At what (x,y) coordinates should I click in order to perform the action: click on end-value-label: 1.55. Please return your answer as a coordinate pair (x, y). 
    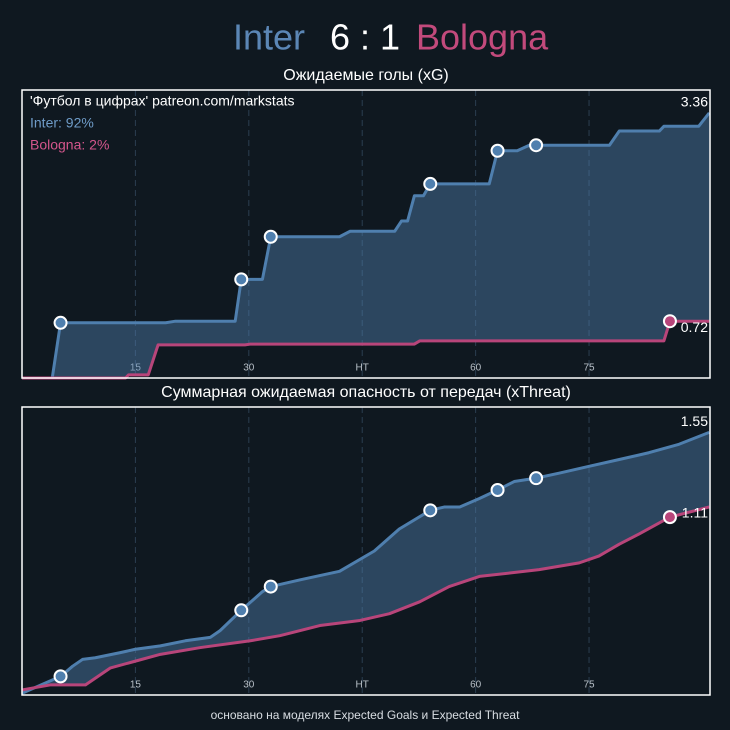
    Looking at the image, I should click on (694, 421).